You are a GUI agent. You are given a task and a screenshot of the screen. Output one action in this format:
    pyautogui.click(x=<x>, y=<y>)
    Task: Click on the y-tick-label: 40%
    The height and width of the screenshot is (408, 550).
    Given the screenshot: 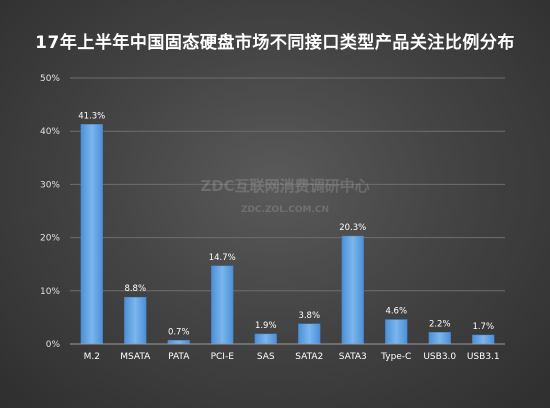 What is the action you would take?
    pyautogui.click(x=50, y=132)
    